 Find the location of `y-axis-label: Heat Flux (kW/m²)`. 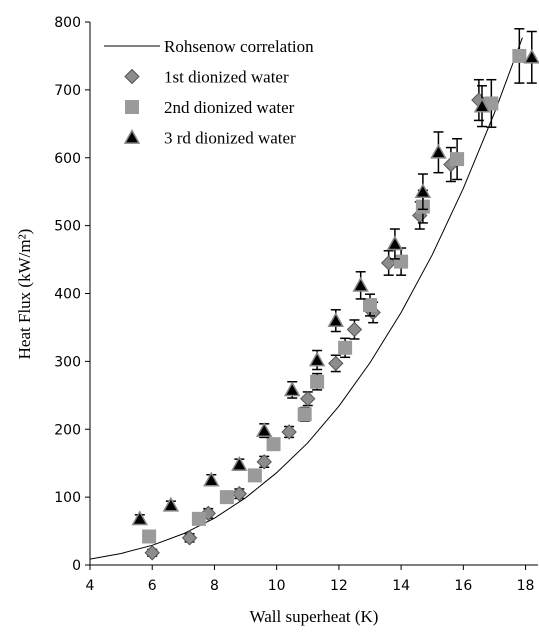

y-axis-label: Heat Flux (kW/m²) is located at coordinates (24, 294).